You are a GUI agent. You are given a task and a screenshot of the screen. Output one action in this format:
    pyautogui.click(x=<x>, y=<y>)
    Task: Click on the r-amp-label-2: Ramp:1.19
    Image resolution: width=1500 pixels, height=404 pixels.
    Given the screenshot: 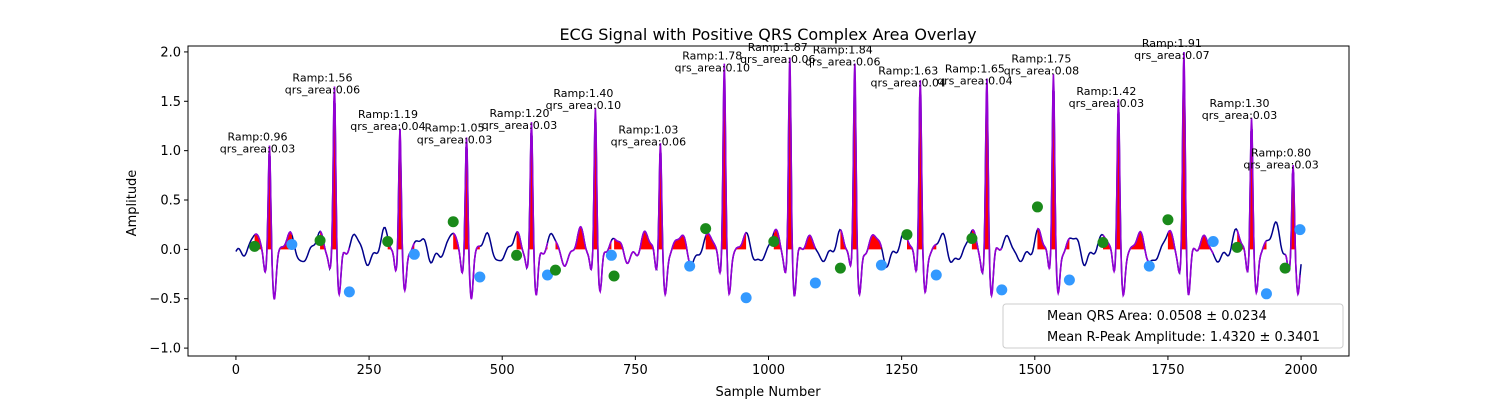 What is the action you would take?
    pyautogui.click(x=388, y=114)
    